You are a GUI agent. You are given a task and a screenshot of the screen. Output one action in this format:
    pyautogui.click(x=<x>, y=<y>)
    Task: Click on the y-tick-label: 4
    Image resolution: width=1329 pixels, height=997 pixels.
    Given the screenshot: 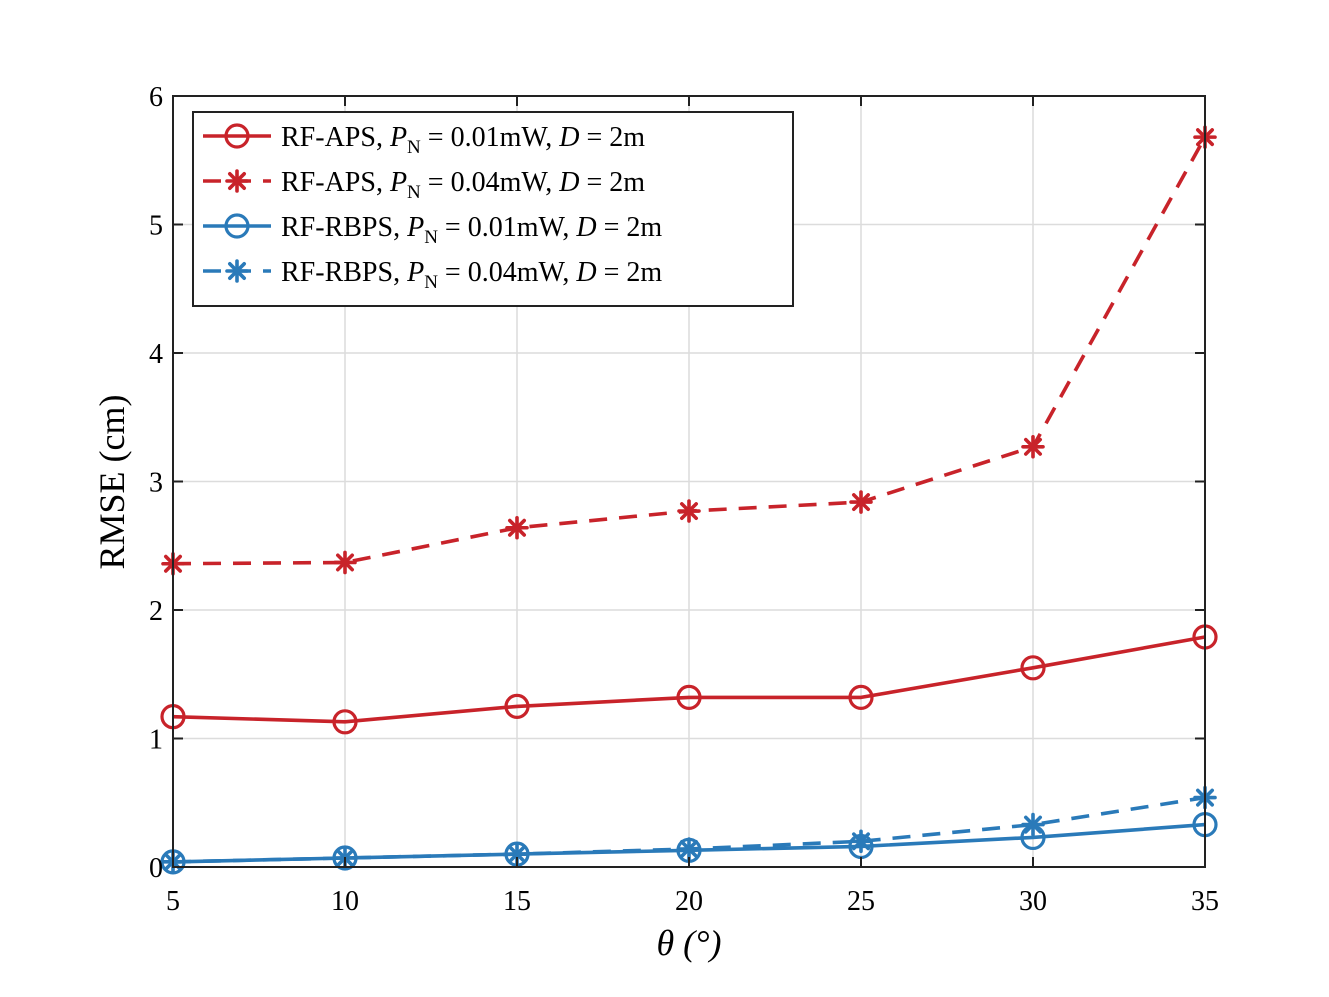 What is the action you would take?
    pyautogui.click(x=156, y=354)
    